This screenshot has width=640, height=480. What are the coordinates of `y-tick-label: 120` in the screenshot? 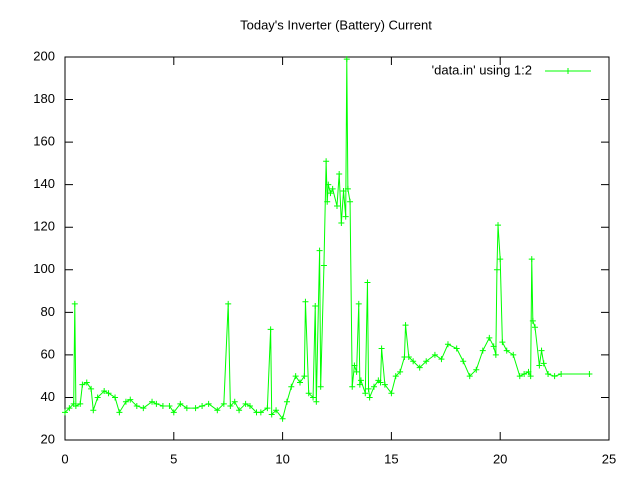 It's located at (44, 226).